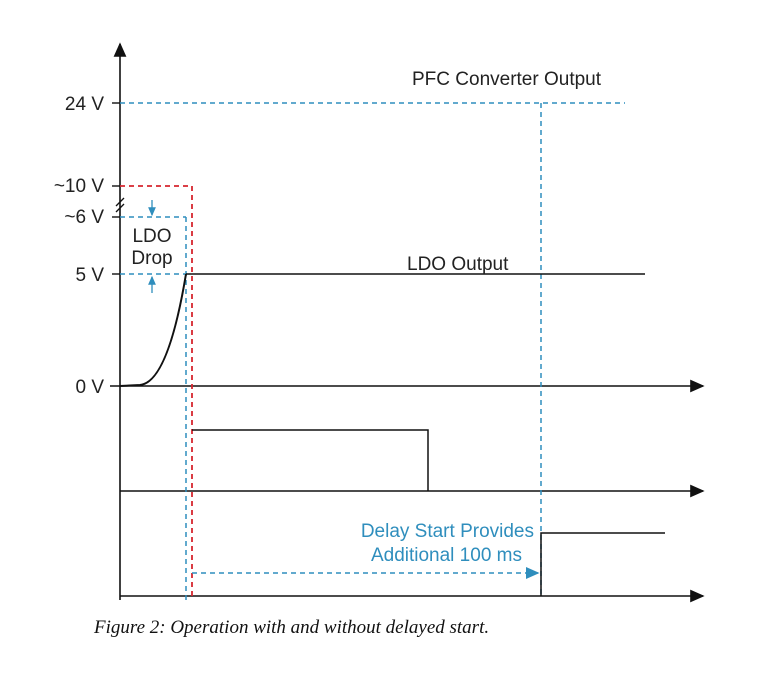  Describe the element at coordinates (120, 205) in the screenshot. I see `axis-break-icon` at that location.